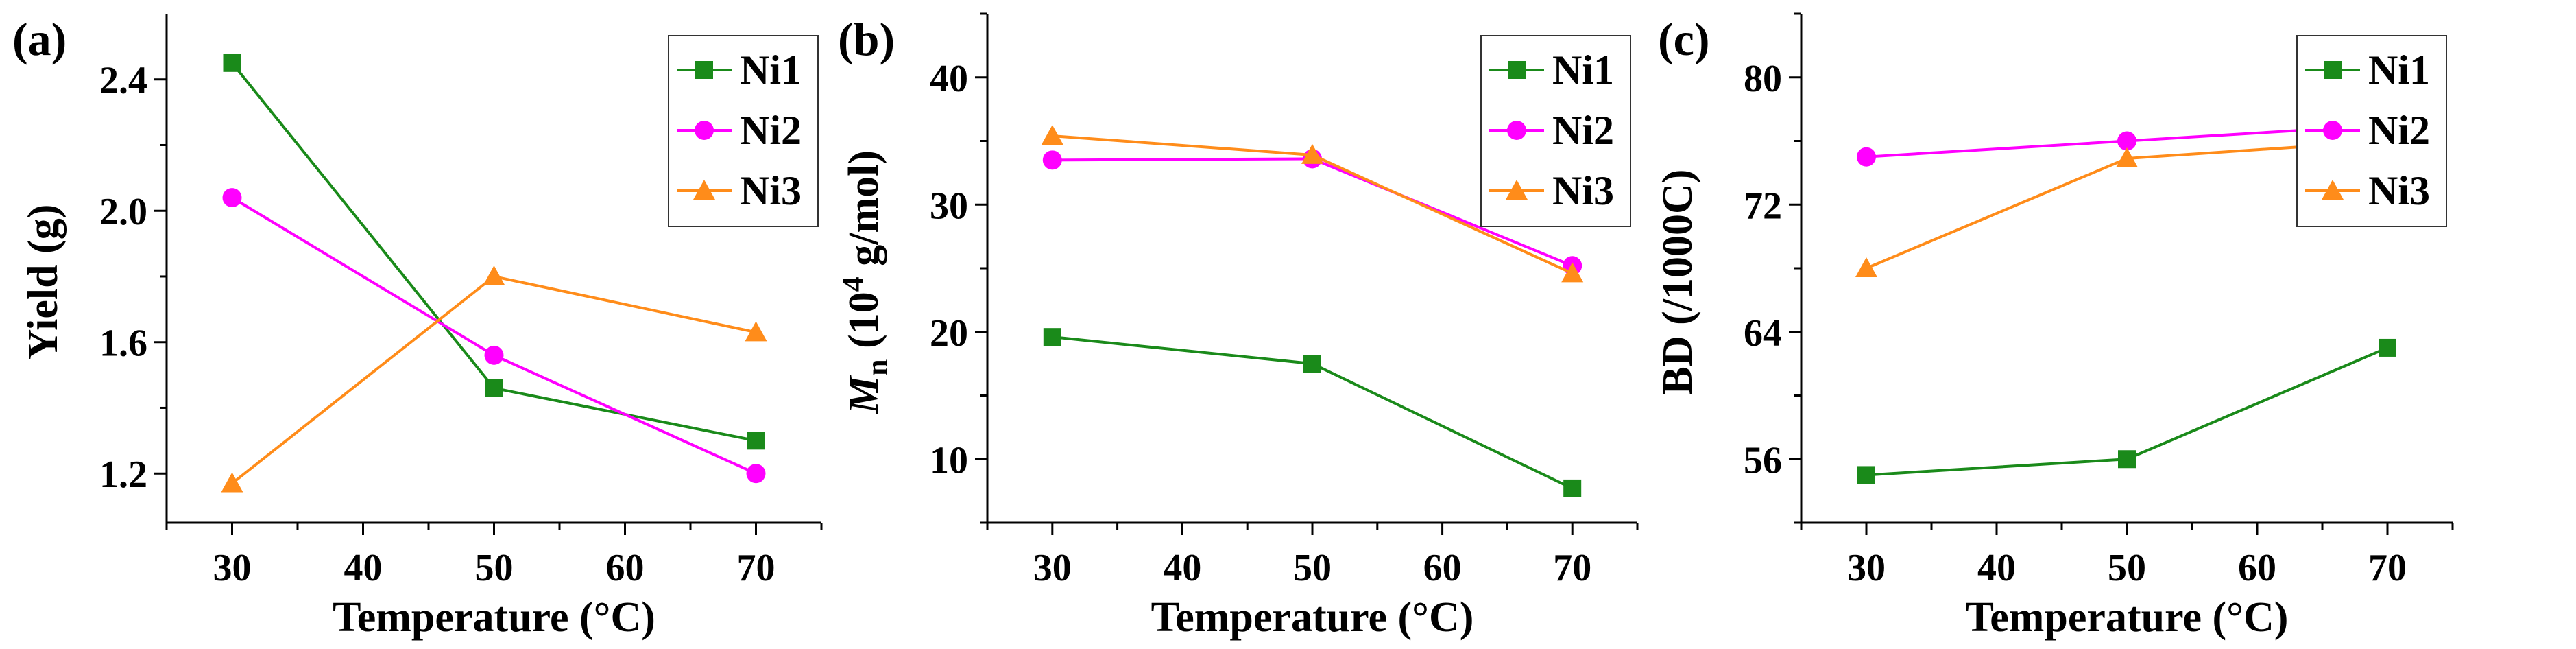 This screenshot has width=2576, height=649. I want to click on panel-b-y-axis-title: Mn (104 g/mol), so click(865, 282).